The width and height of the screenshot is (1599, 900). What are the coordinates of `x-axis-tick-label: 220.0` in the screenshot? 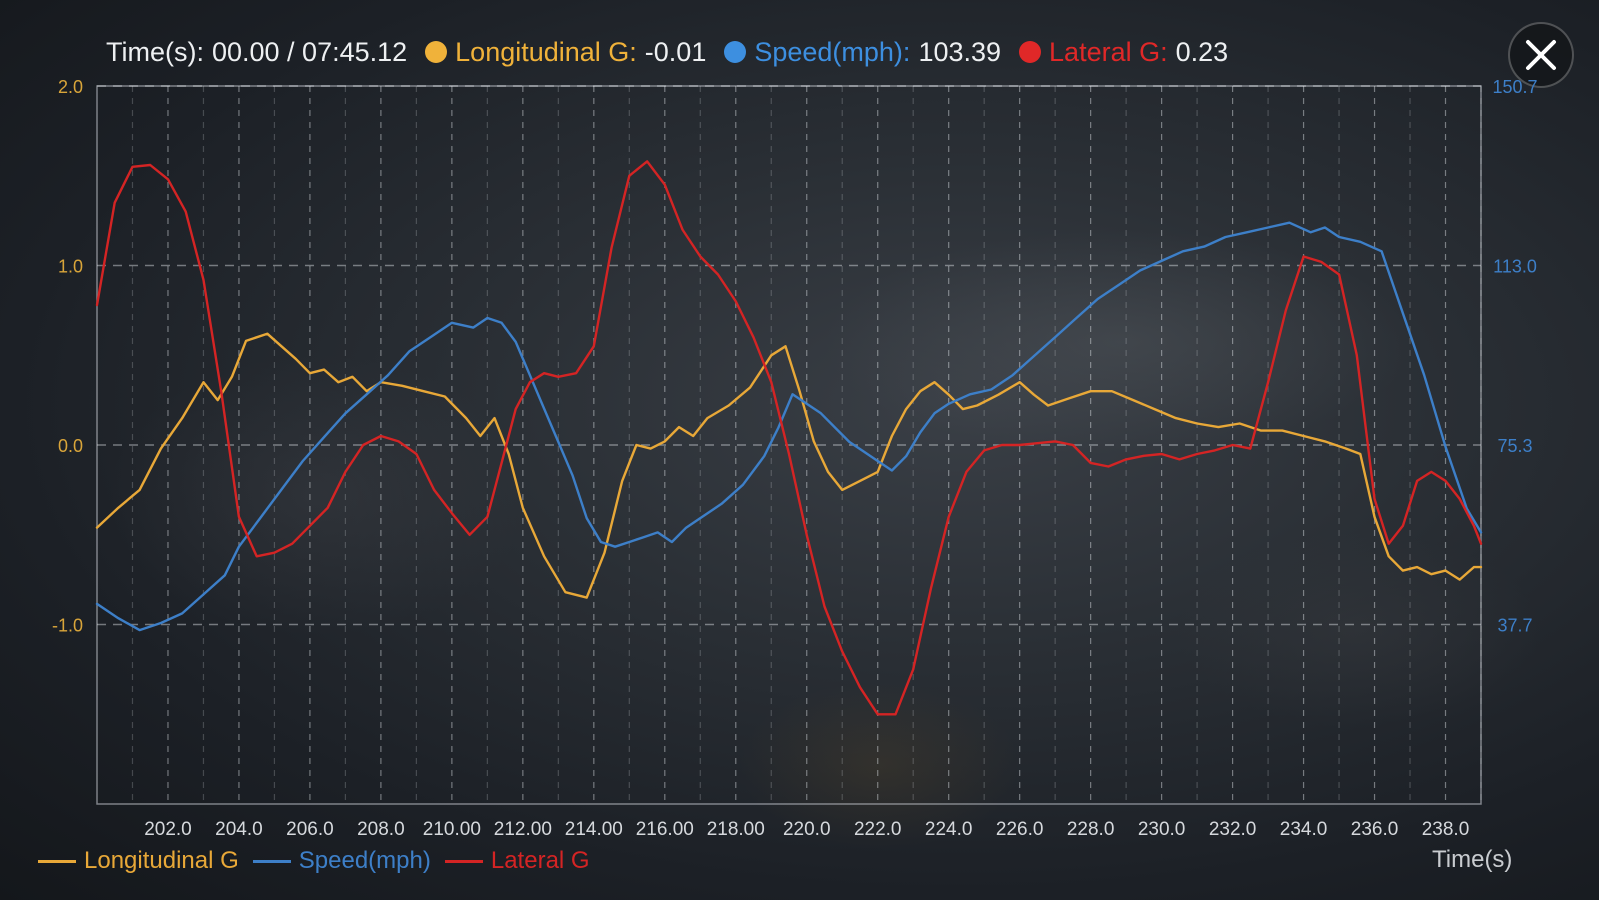 It's located at (807, 829).